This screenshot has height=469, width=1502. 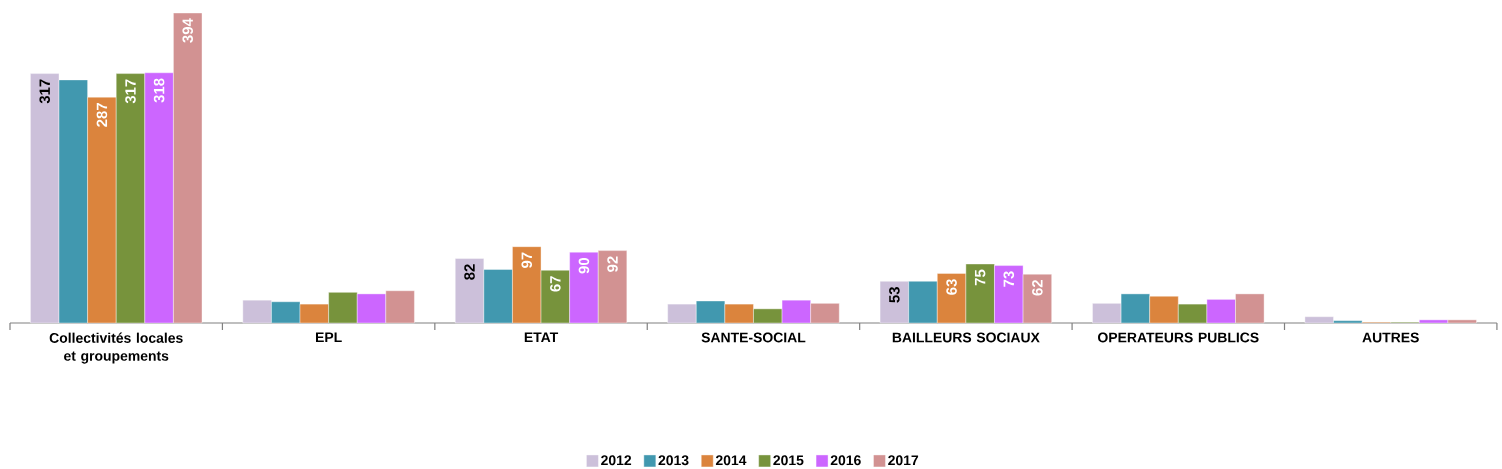 I want to click on x-tick-label: Collectivités locales et groupements, so click(x=116, y=348).